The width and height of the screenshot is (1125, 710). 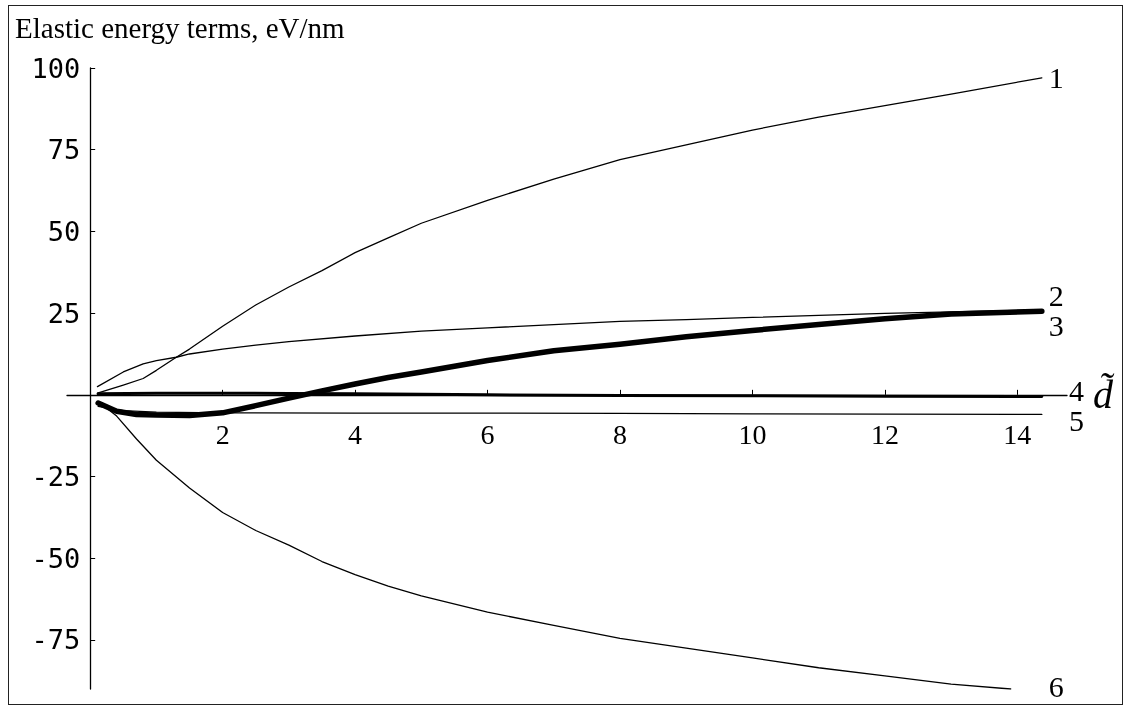 I want to click on series-label: 6, so click(x=1056, y=686).